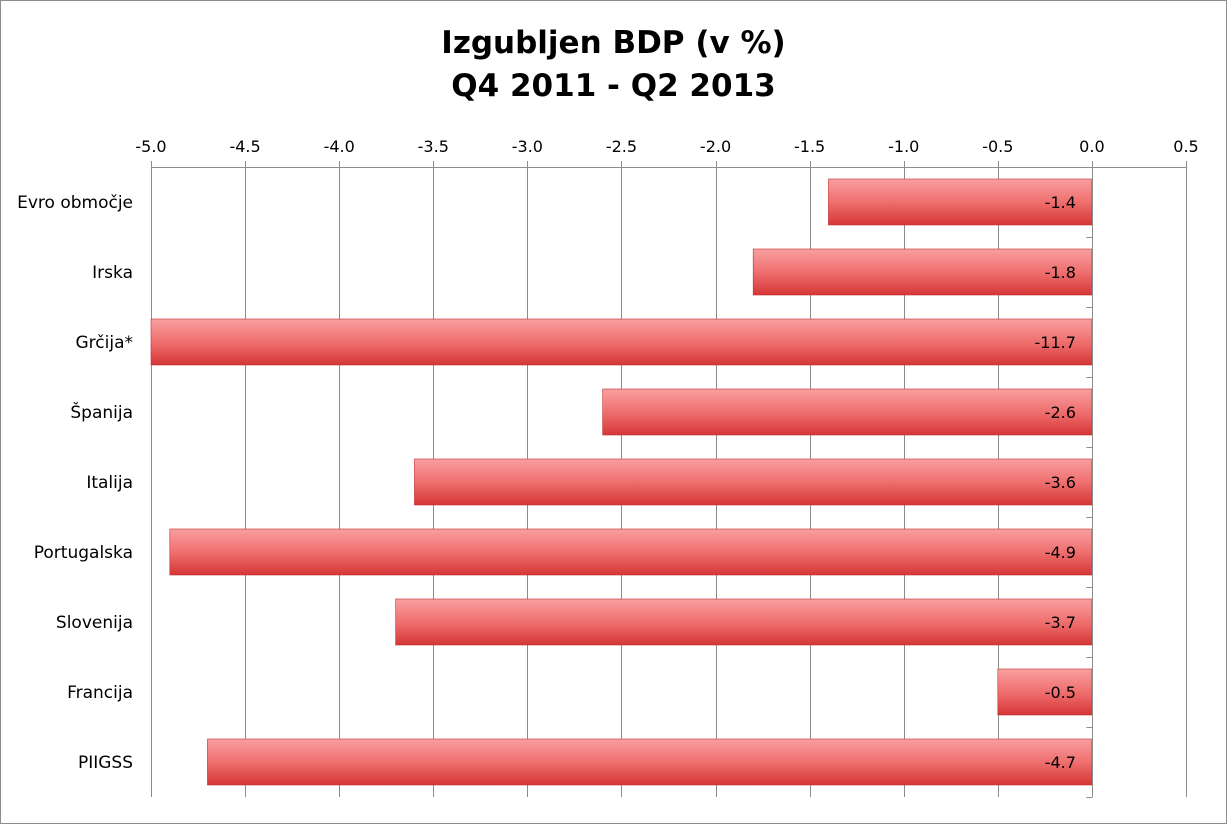 The image size is (1227, 824). What do you see at coordinates (527, 146) in the screenshot?
I see `x-tick-label: -3.0` at bounding box center [527, 146].